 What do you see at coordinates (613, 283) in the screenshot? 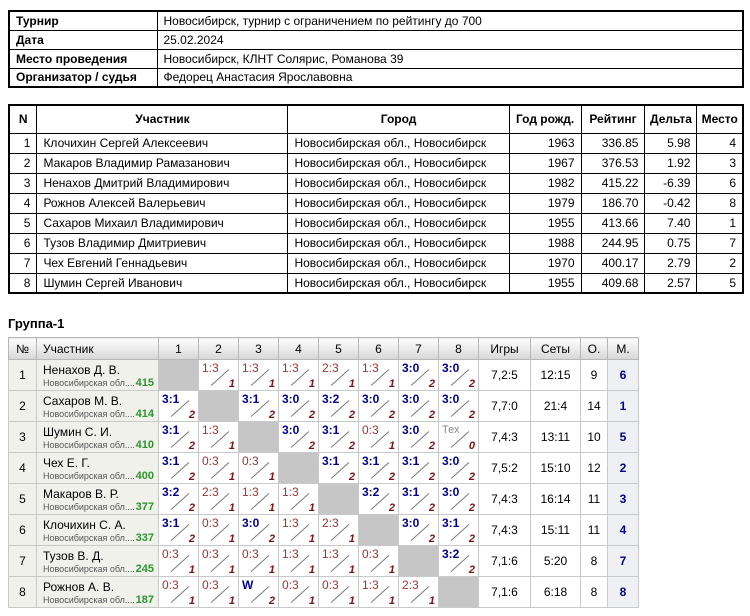
I see `participant-rating: 409.68` at bounding box center [613, 283].